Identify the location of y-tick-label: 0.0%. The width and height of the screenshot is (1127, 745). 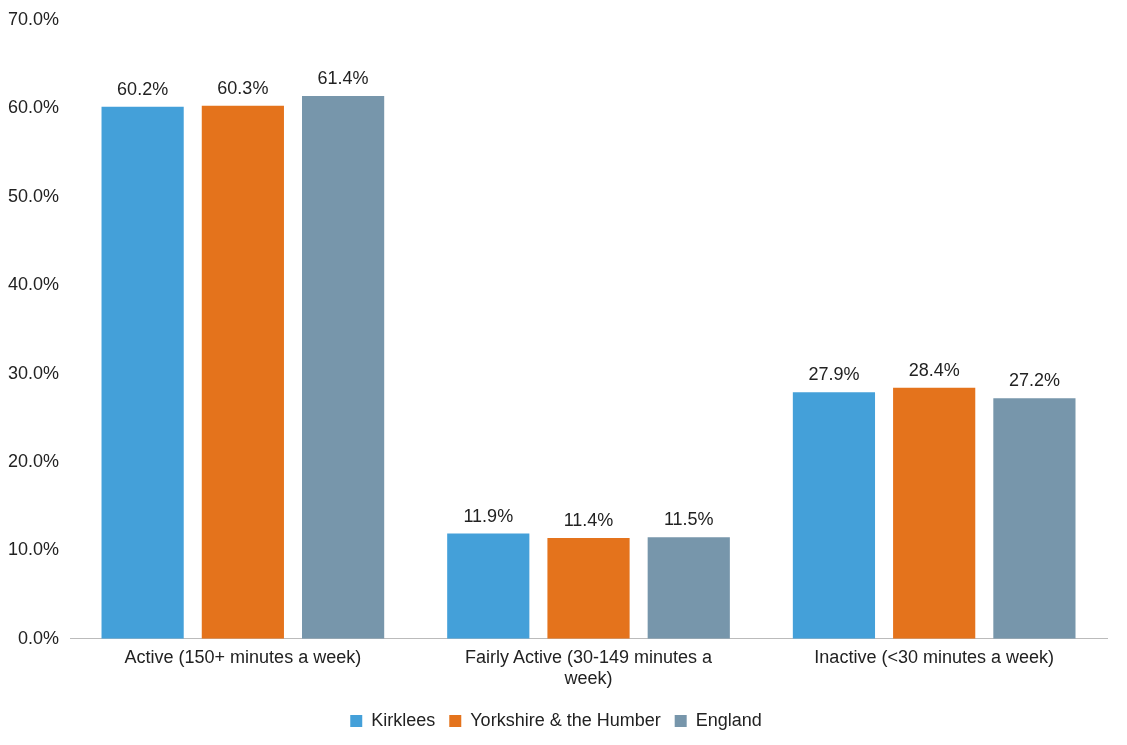
(39, 637).